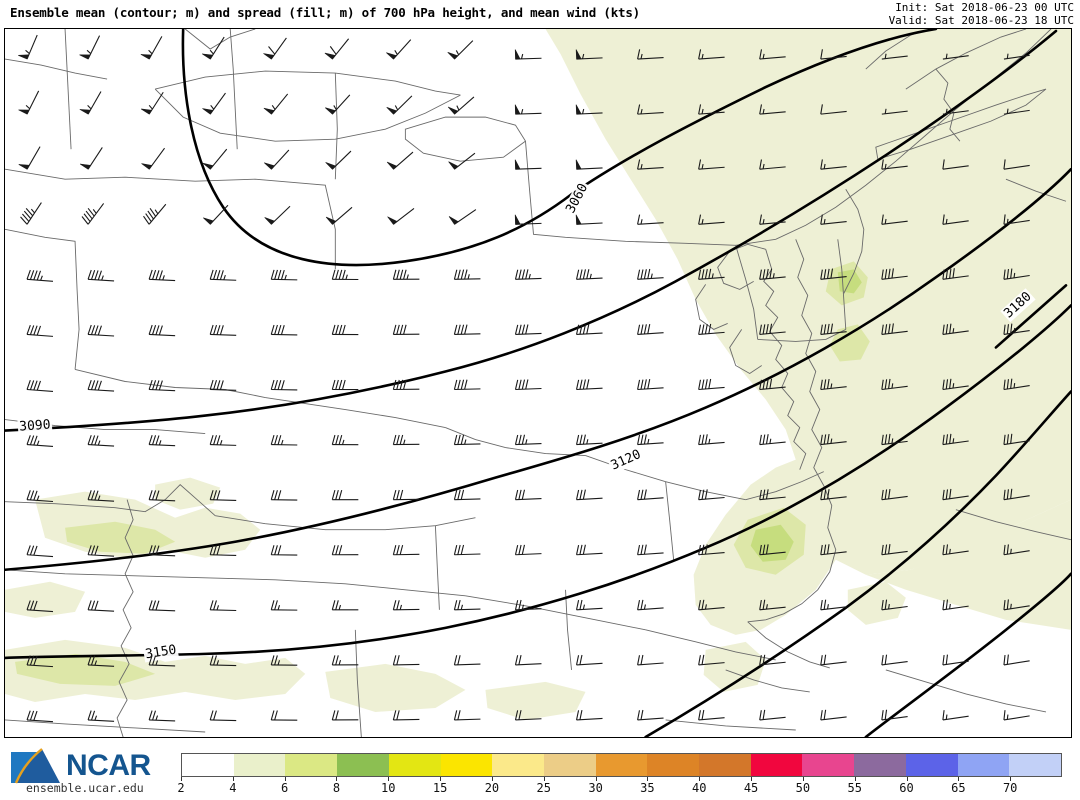 This screenshot has height=800, width=1080. What do you see at coordinates (803, 788) in the screenshot?
I see `colorbar-tick-label: 50` at bounding box center [803, 788].